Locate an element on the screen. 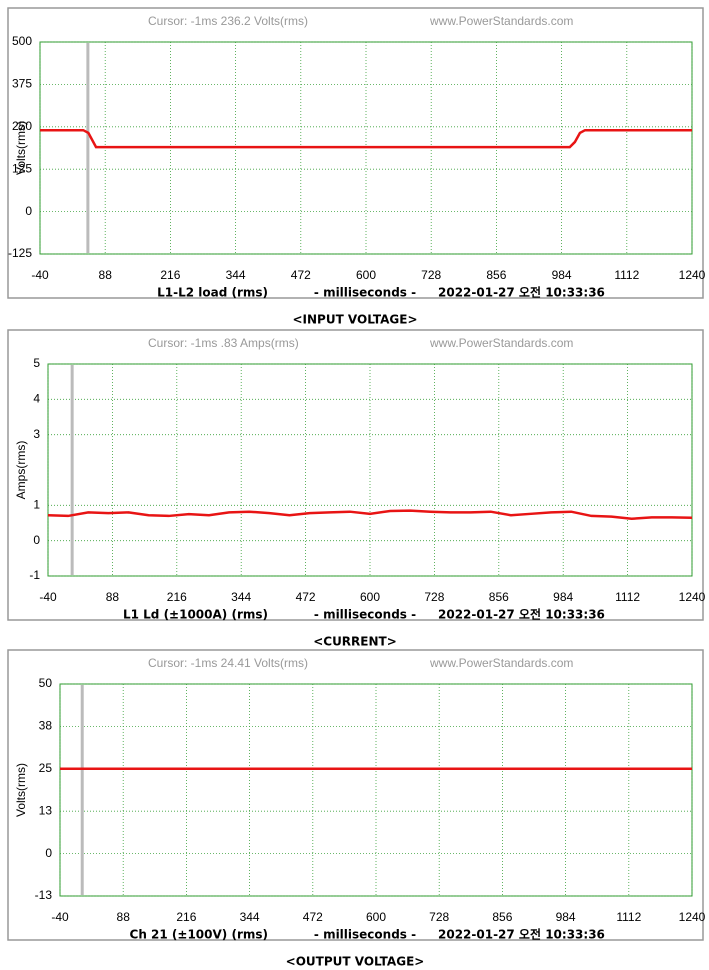 The width and height of the screenshot is (709, 970). y-tick-label: 25 is located at coordinates (46, 768).